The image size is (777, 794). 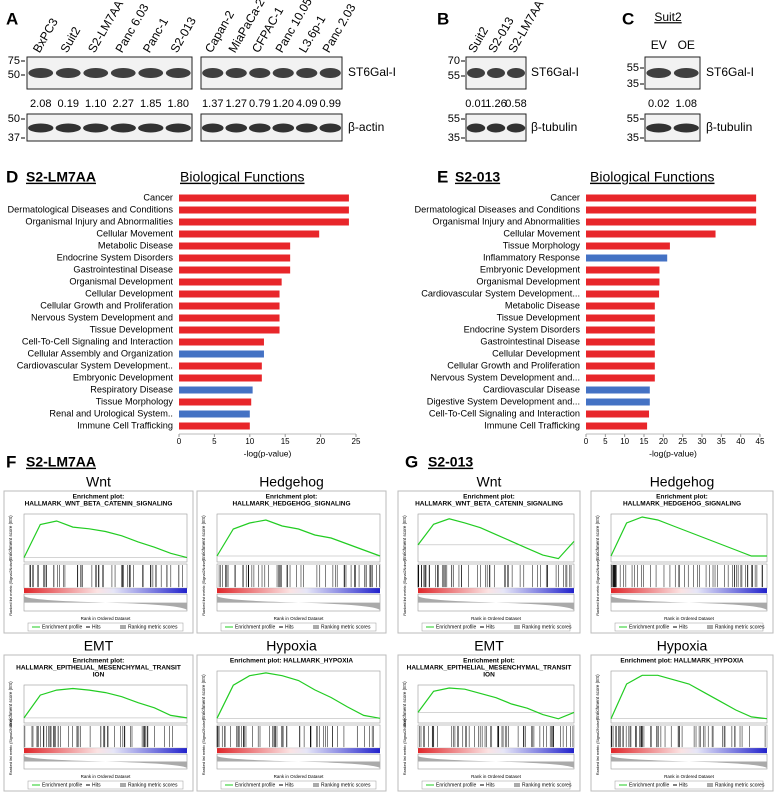 What do you see at coordinates (531, 389) in the screenshot?
I see `category-label: Cardiovascular Disease` at bounding box center [531, 389].